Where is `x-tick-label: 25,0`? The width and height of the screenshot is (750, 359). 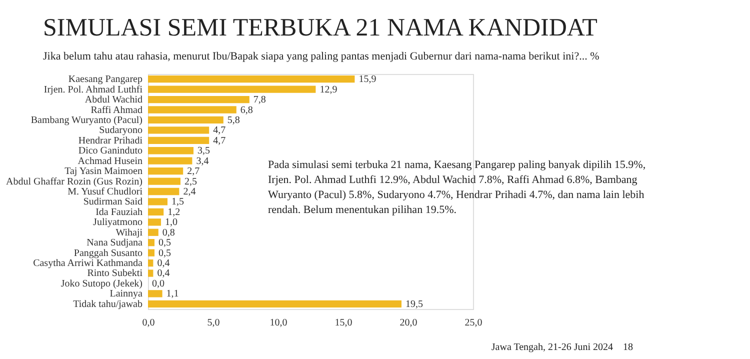 x-tick-label: 25,0 is located at coordinates (473, 323).